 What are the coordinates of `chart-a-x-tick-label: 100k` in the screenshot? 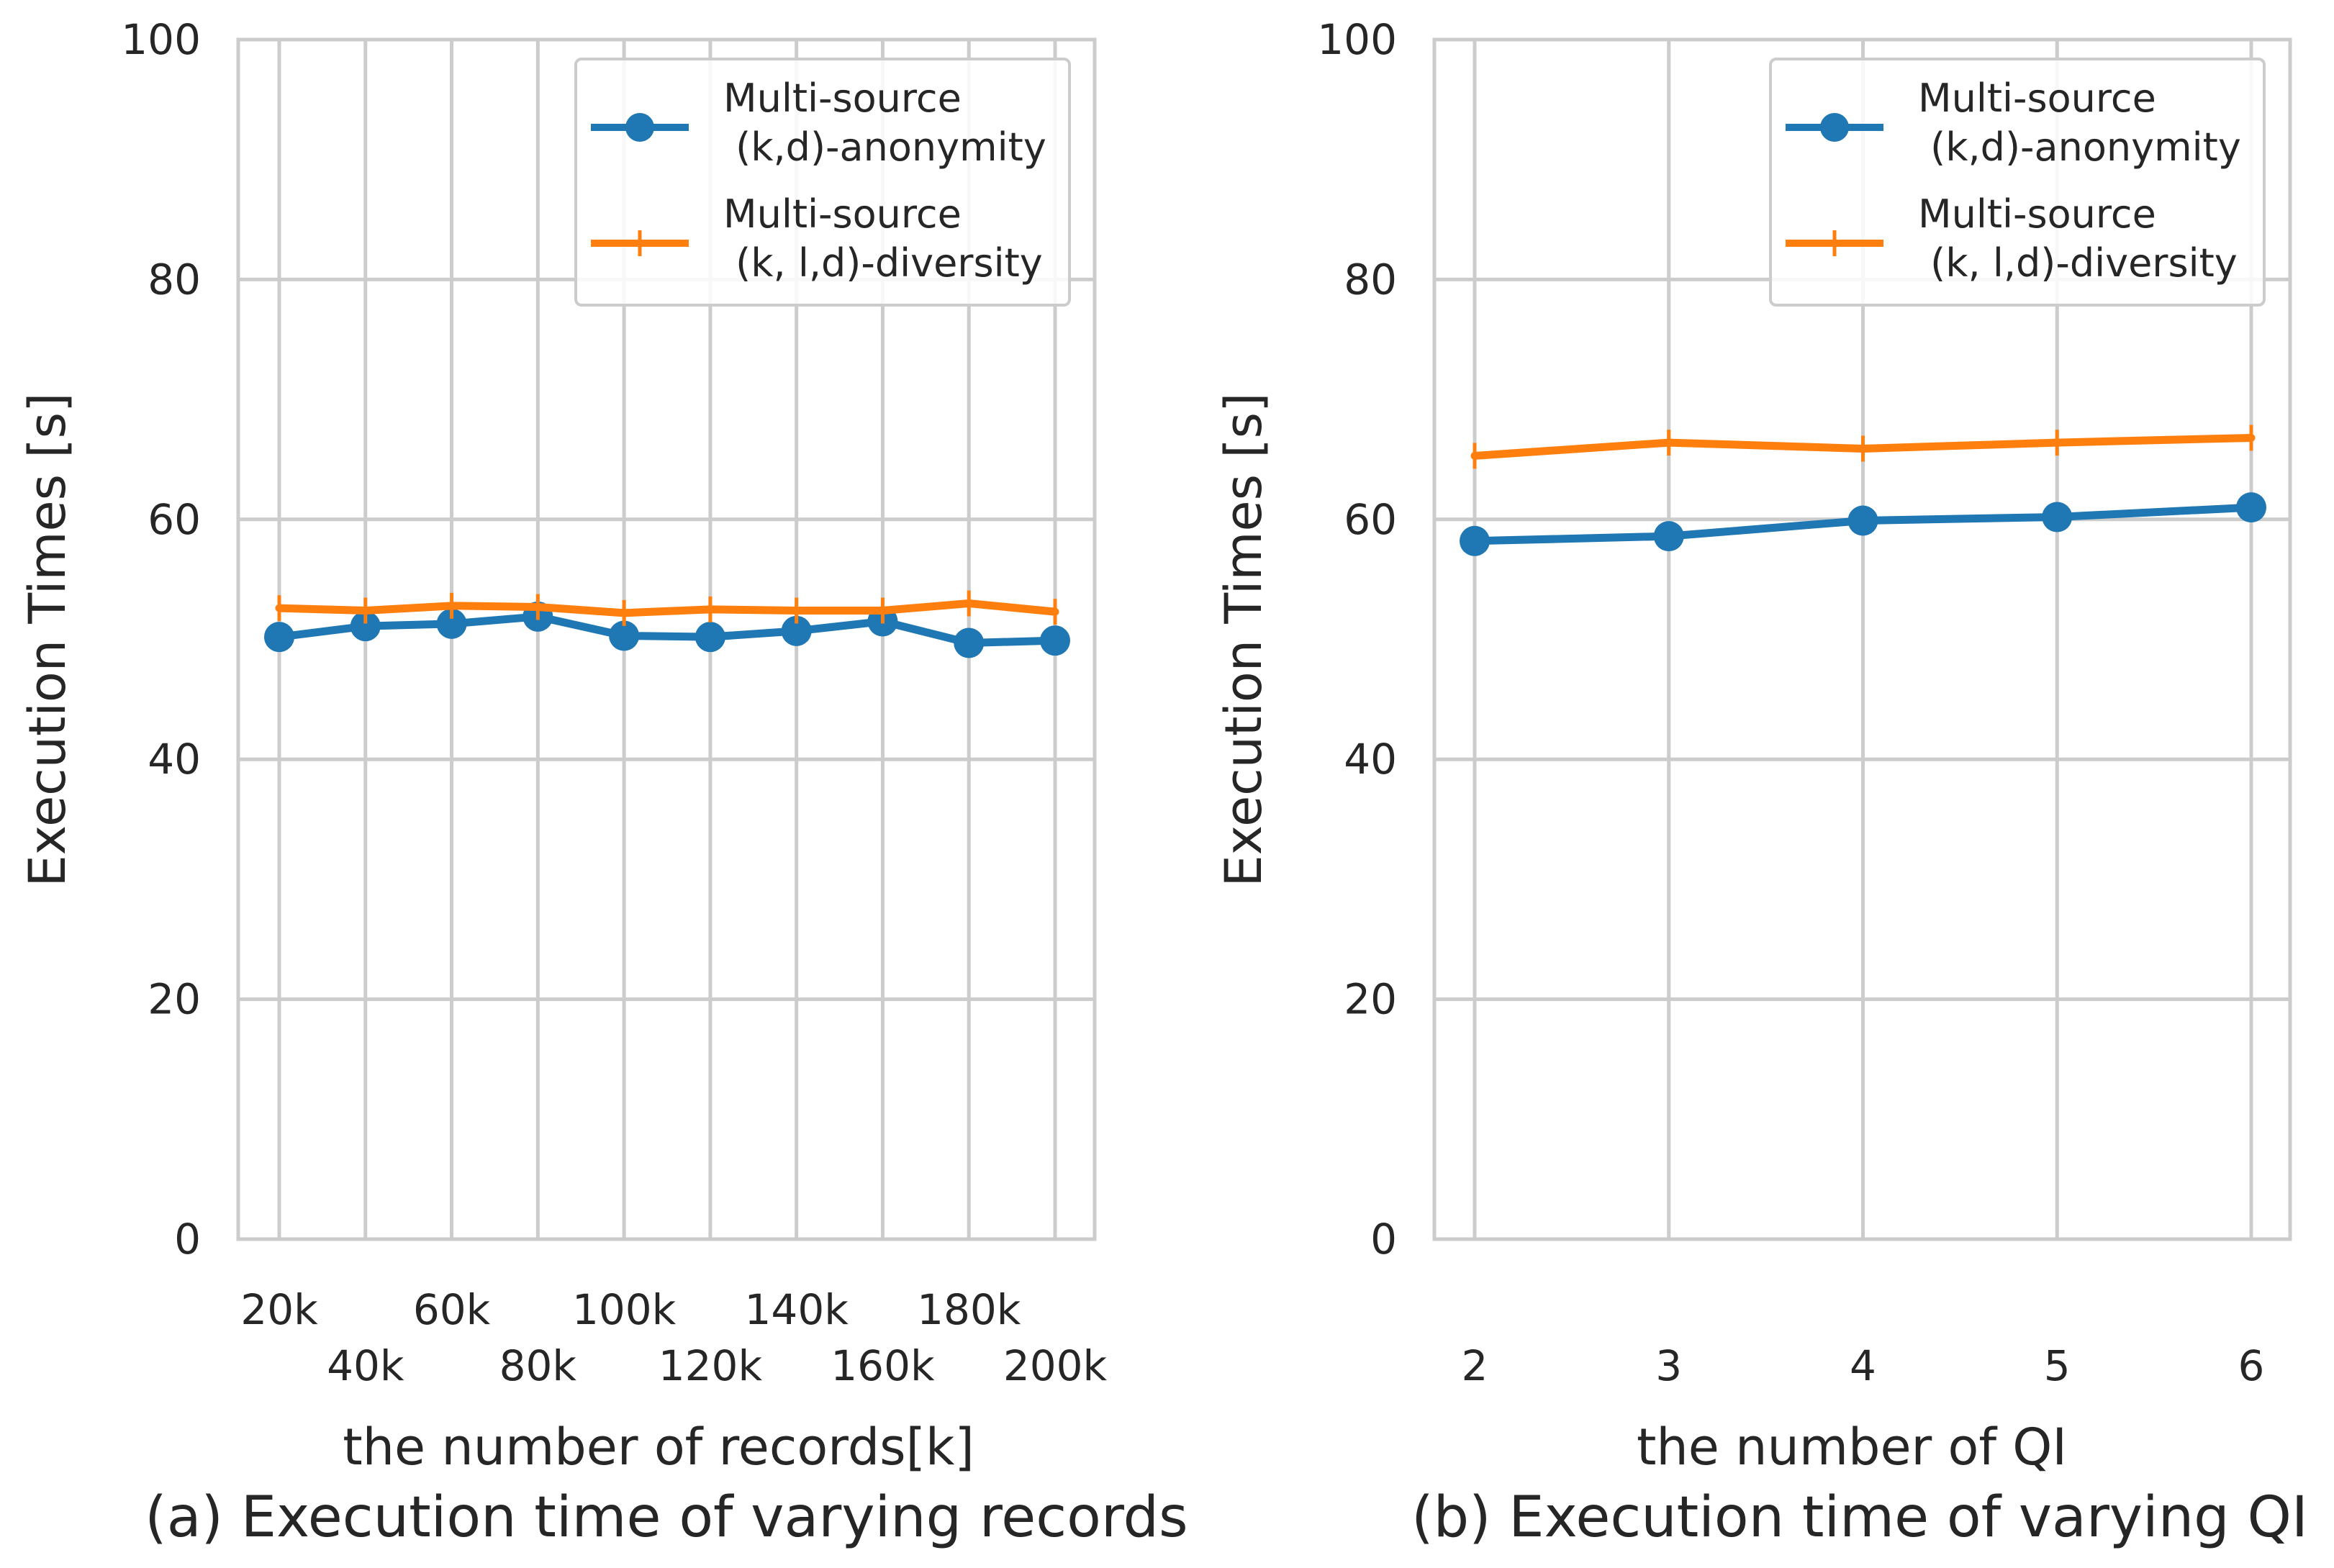 It's located at (624, 1310).